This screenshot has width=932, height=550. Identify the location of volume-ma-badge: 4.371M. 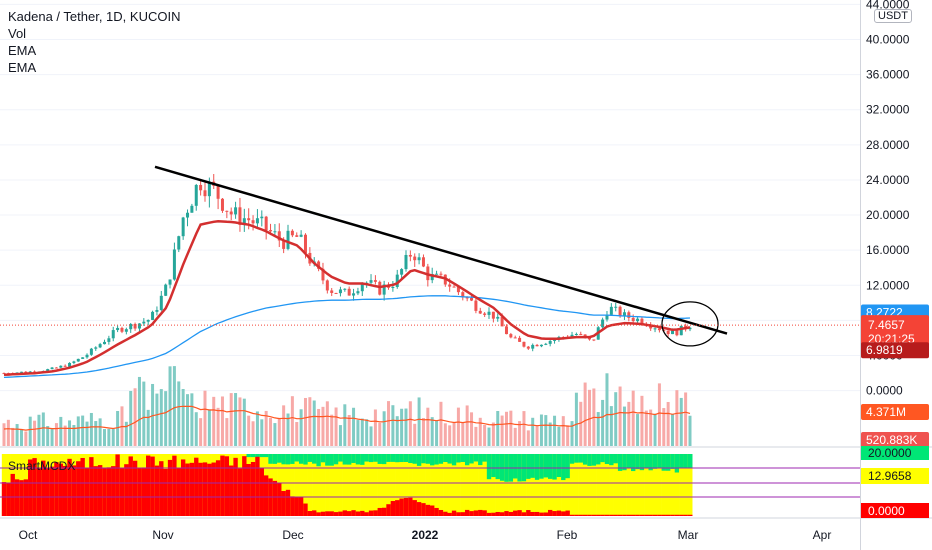
(886, 412).